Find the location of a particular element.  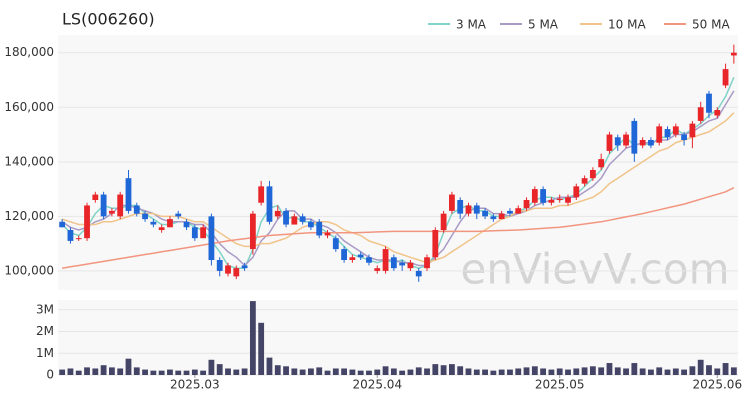

y-tick-label: 3M is located at coordinates (45, 309).